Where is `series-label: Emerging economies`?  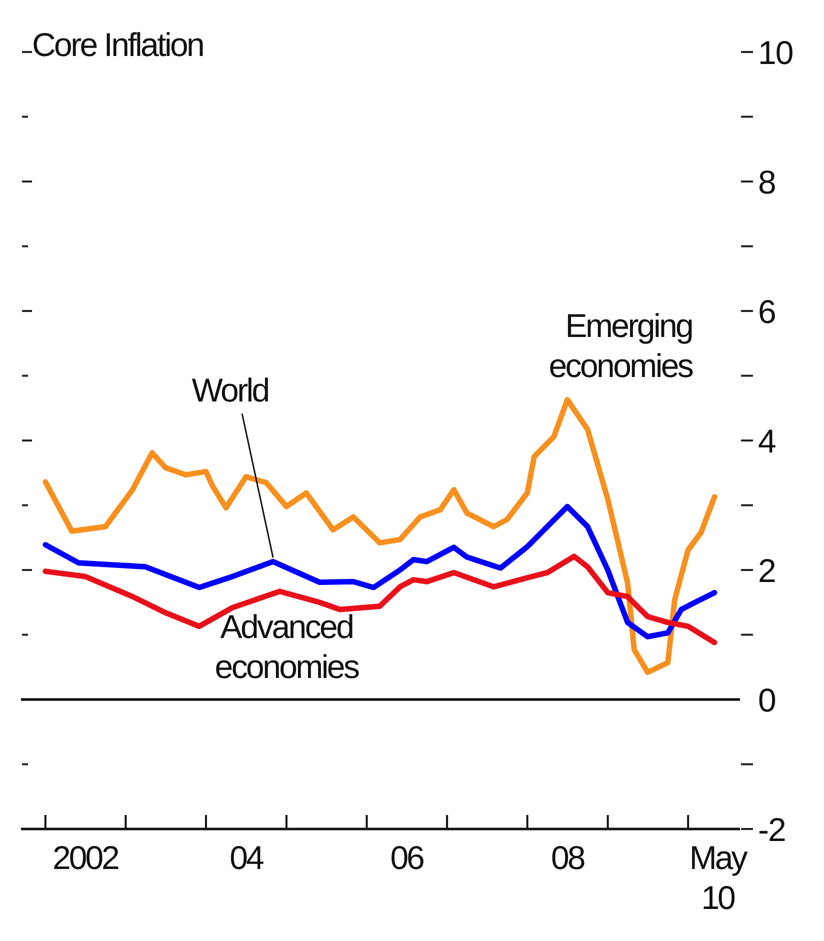
series-label: Emerging economies is located at coordinates (621, 345).